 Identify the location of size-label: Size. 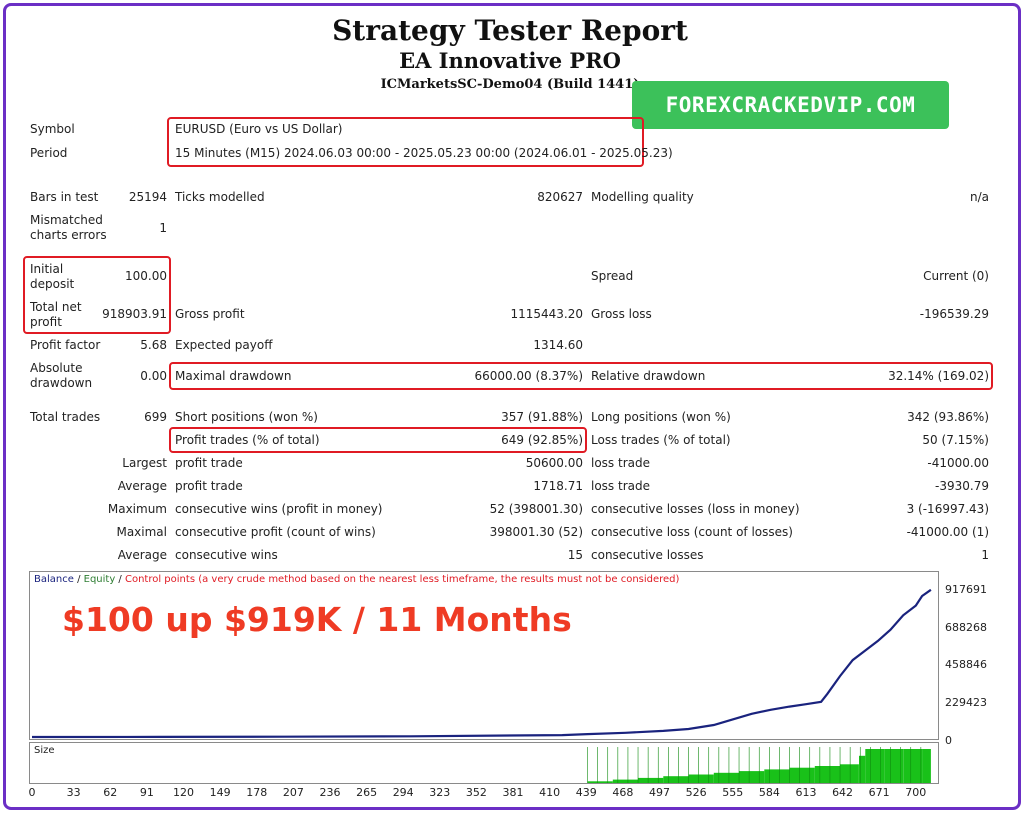
(44, 750).